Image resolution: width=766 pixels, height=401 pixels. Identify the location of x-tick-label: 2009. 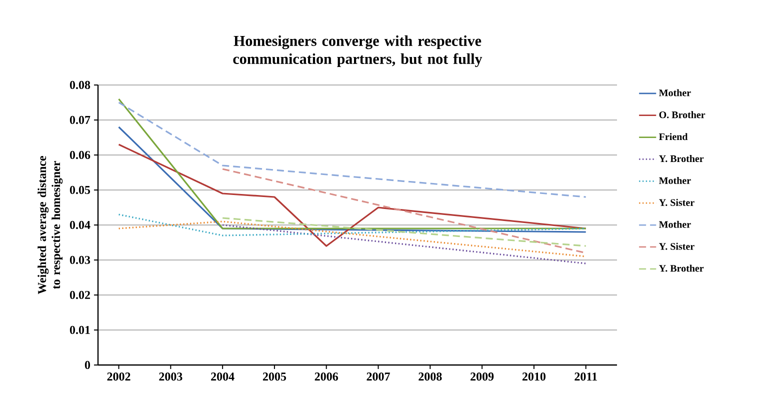
(482, 376).